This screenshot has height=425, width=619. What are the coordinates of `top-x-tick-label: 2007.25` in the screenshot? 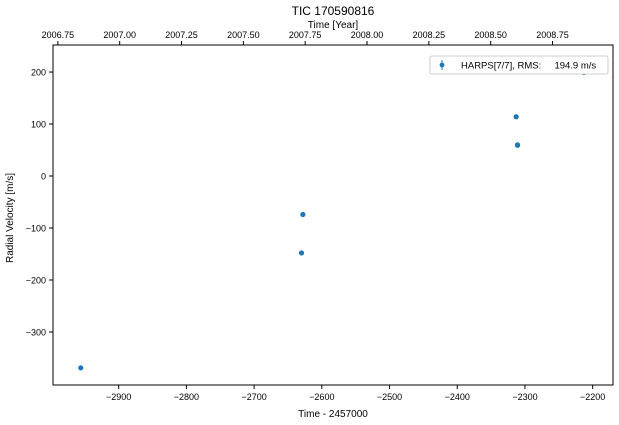 It's located at (181, 35).